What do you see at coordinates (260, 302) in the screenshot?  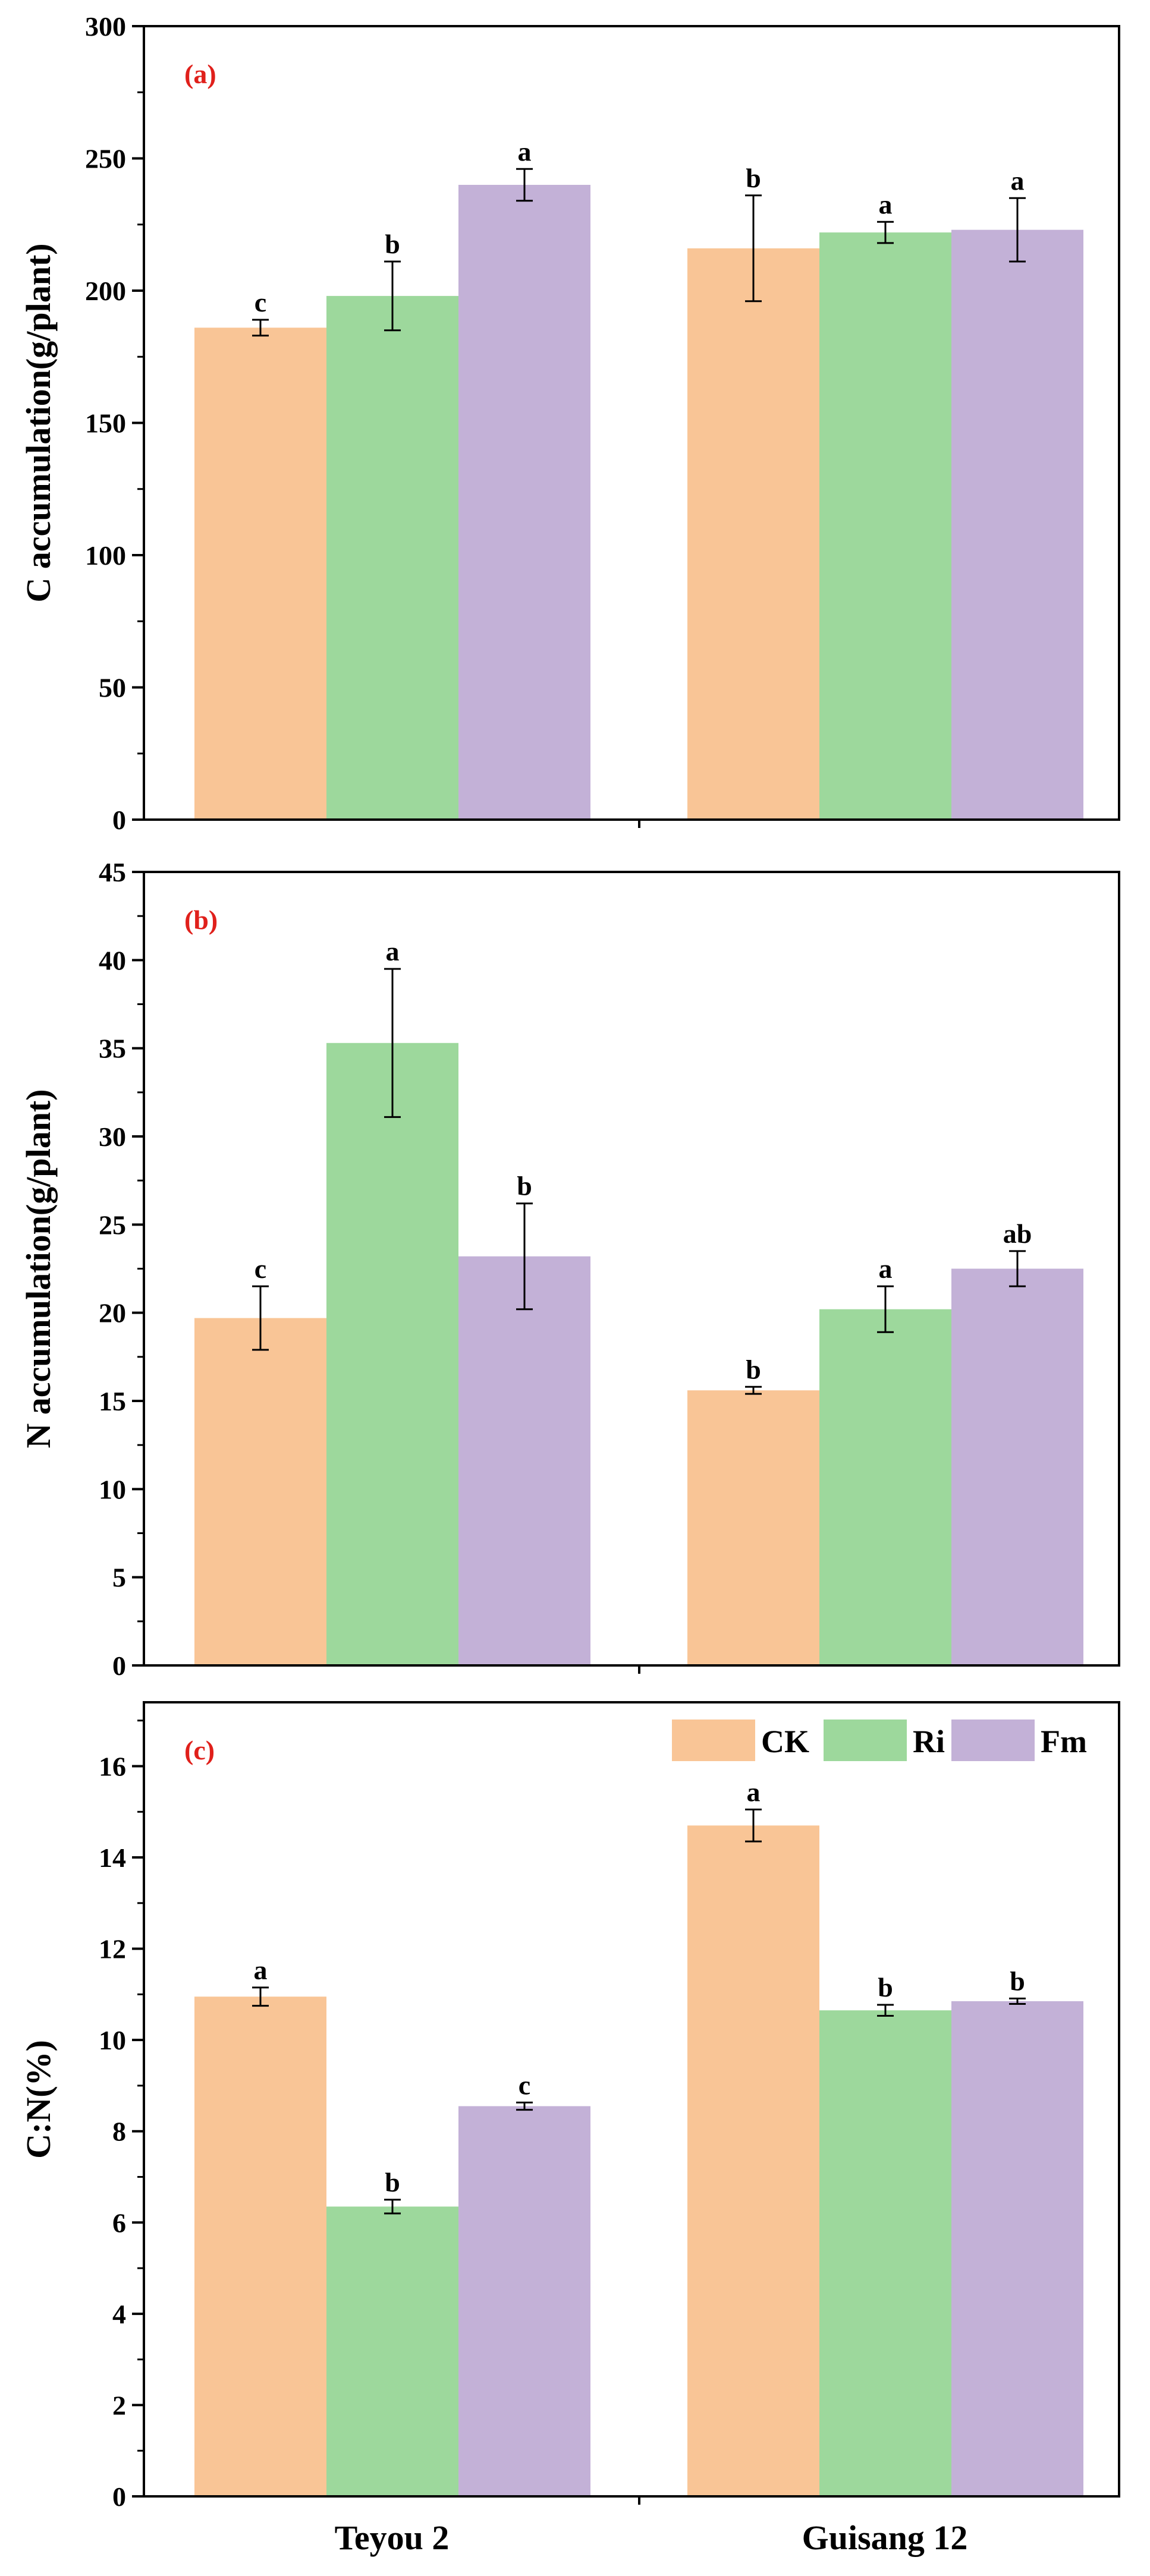 I see `panel-a-sig-letter-ck-0: c` at bounding box center [260, 302].